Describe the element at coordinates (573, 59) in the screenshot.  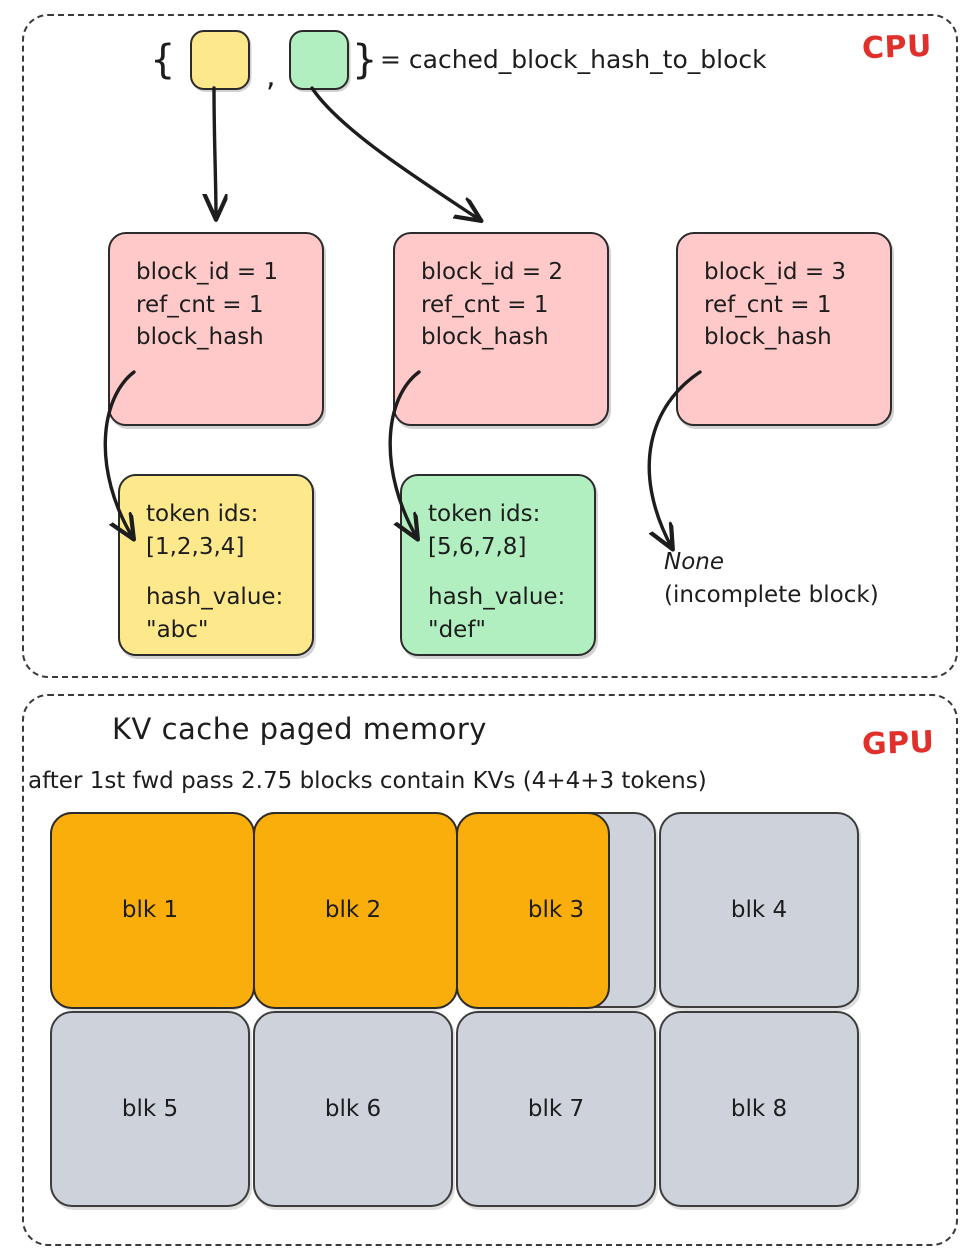
I see `legend-equation-text: = cached_block_hash_to_block` at that location.